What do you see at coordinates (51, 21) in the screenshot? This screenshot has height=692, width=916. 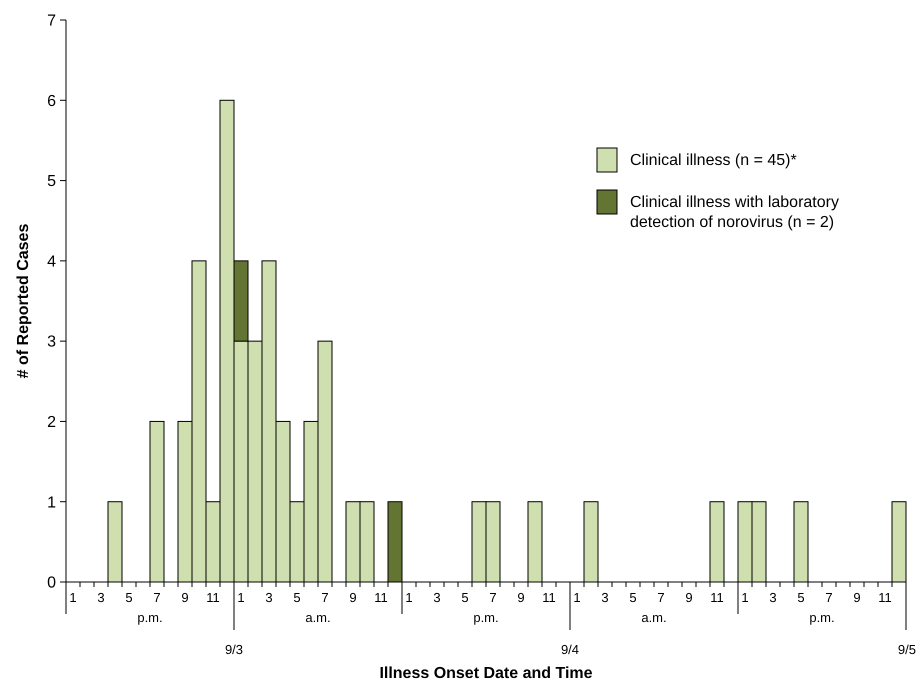 I see `y-tick-label: 7` at bounding box center [51, 21].